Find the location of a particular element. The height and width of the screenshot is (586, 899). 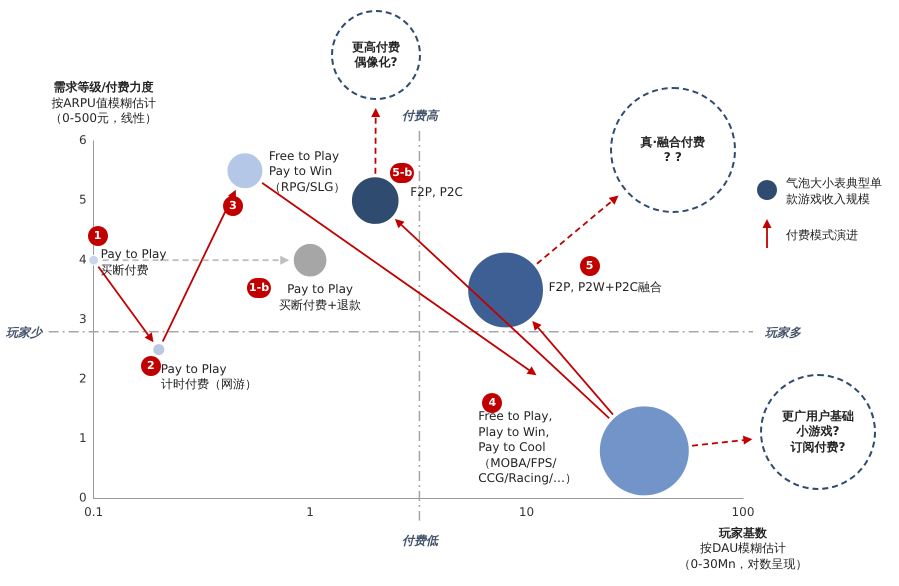

y-tick-label: 1 is located at coordinates (82, 438).